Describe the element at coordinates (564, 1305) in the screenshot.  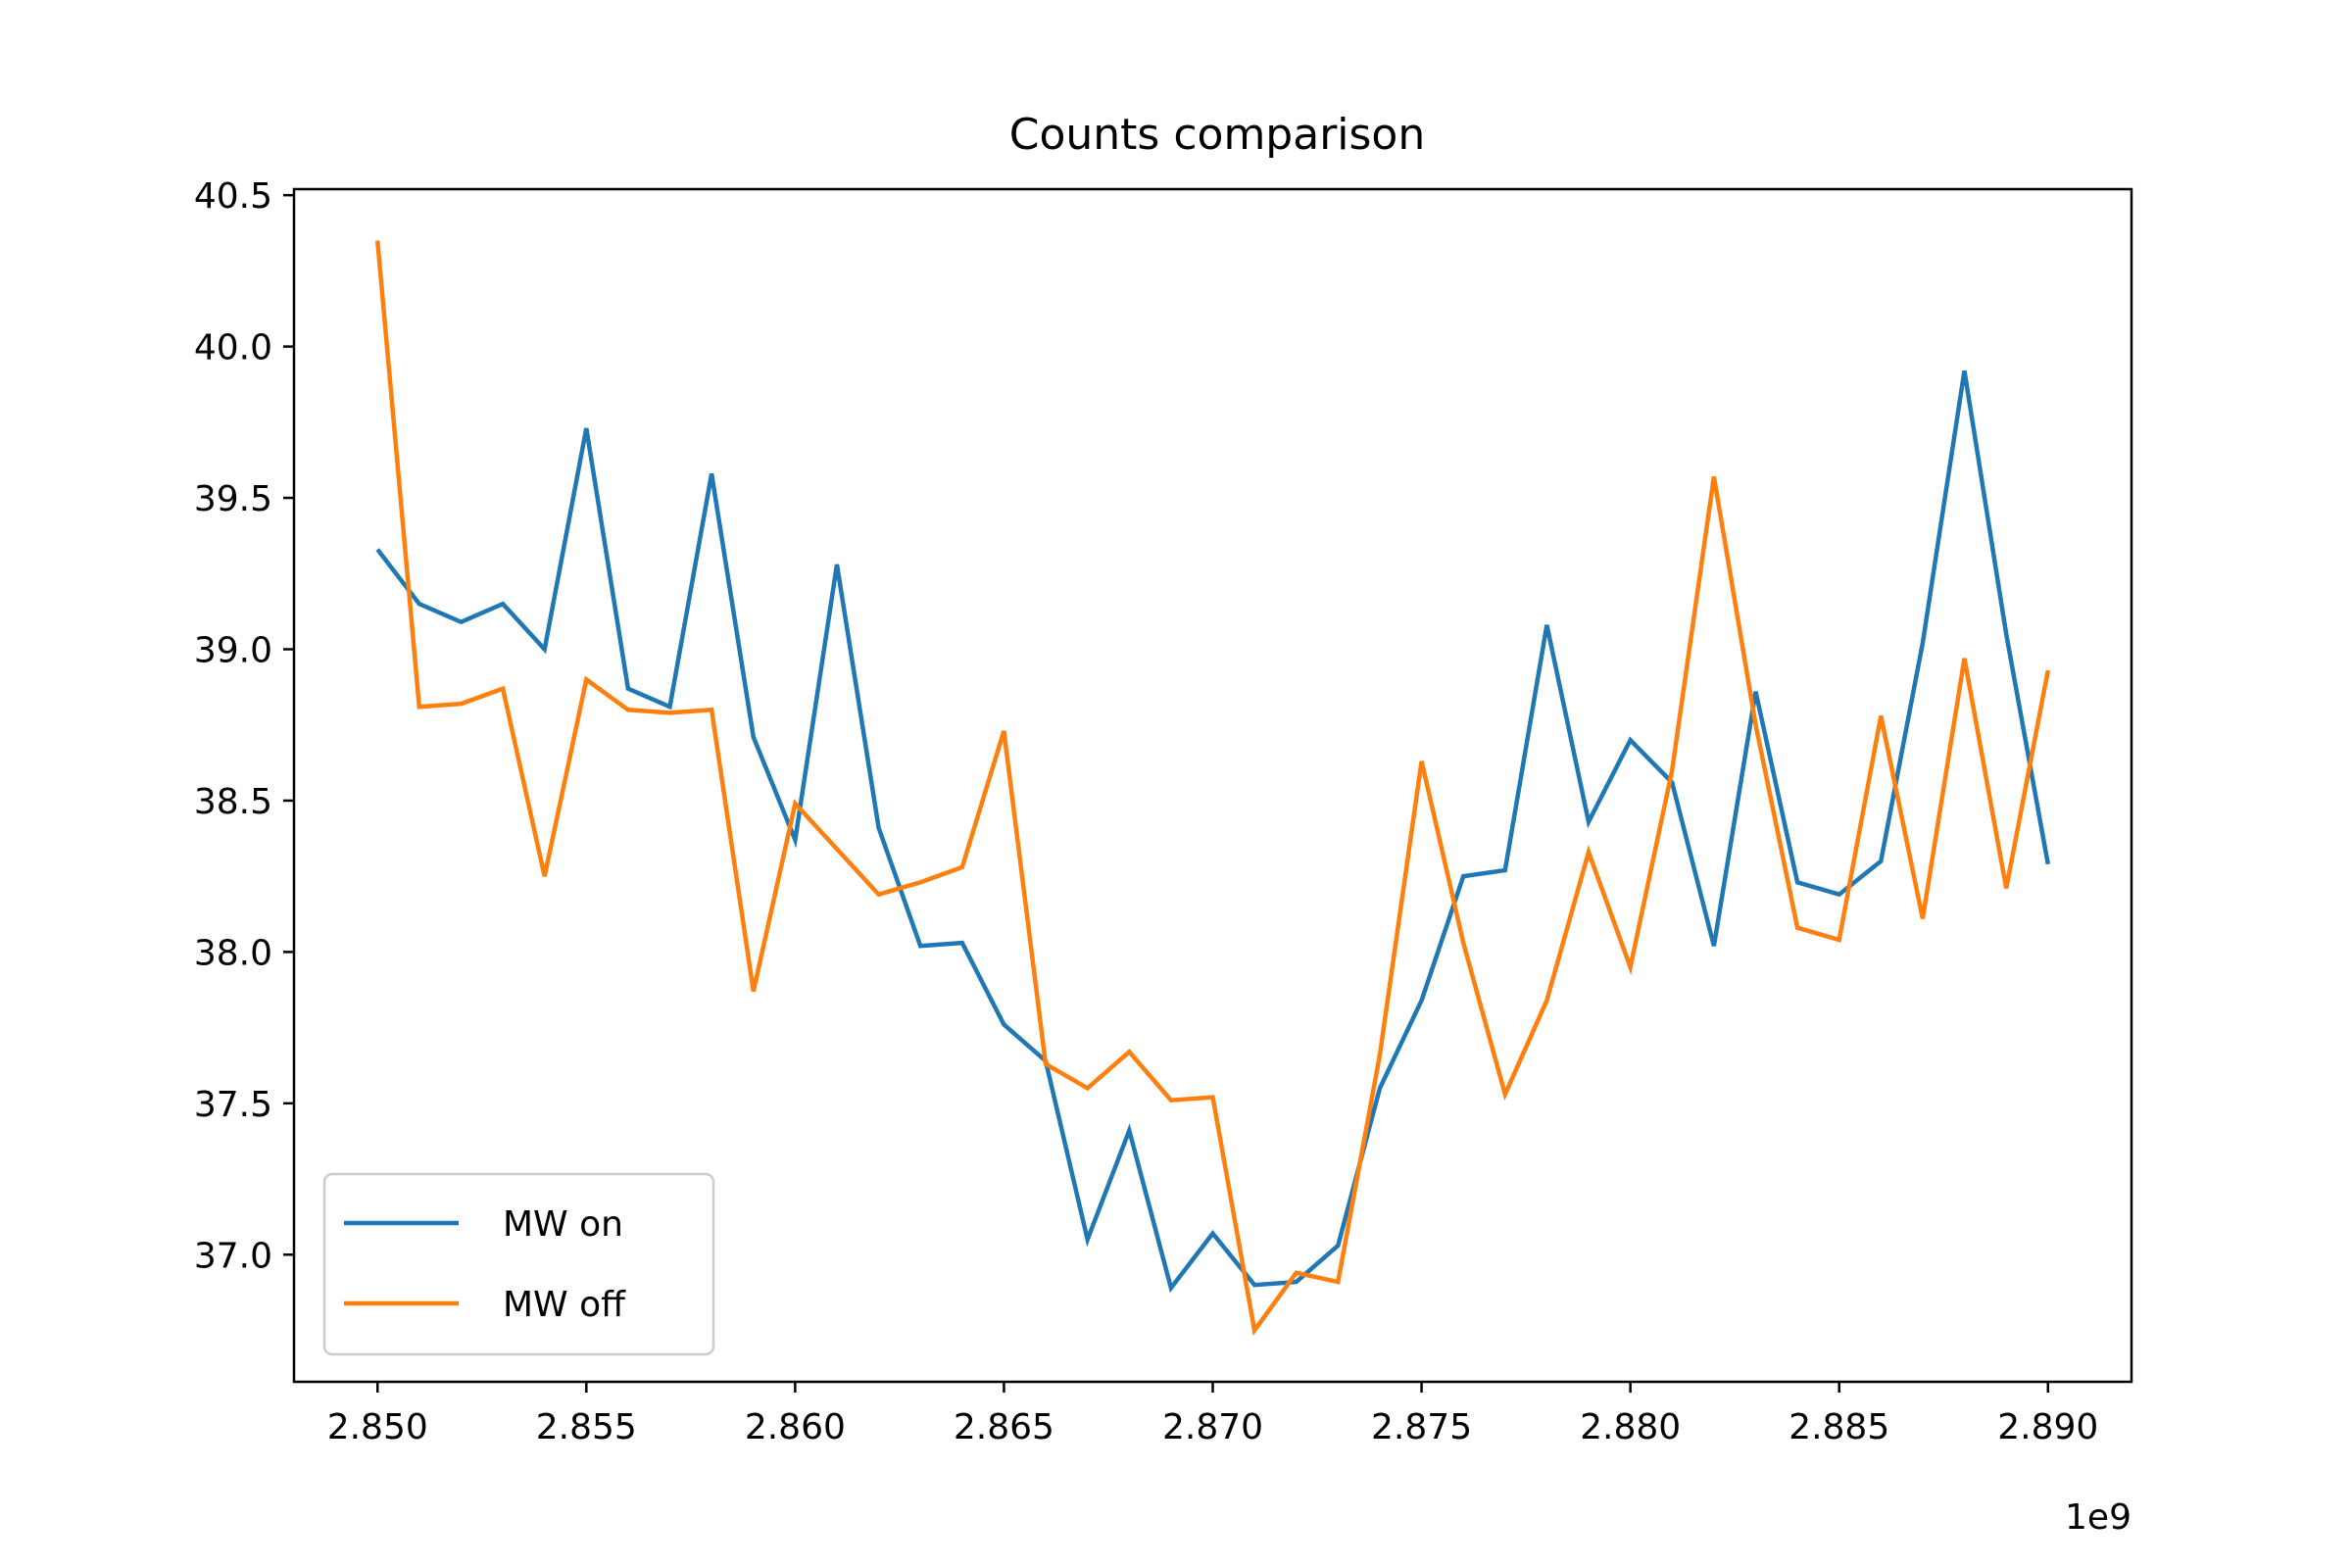
I see `legend-label-mw-off: MW off` at that location.